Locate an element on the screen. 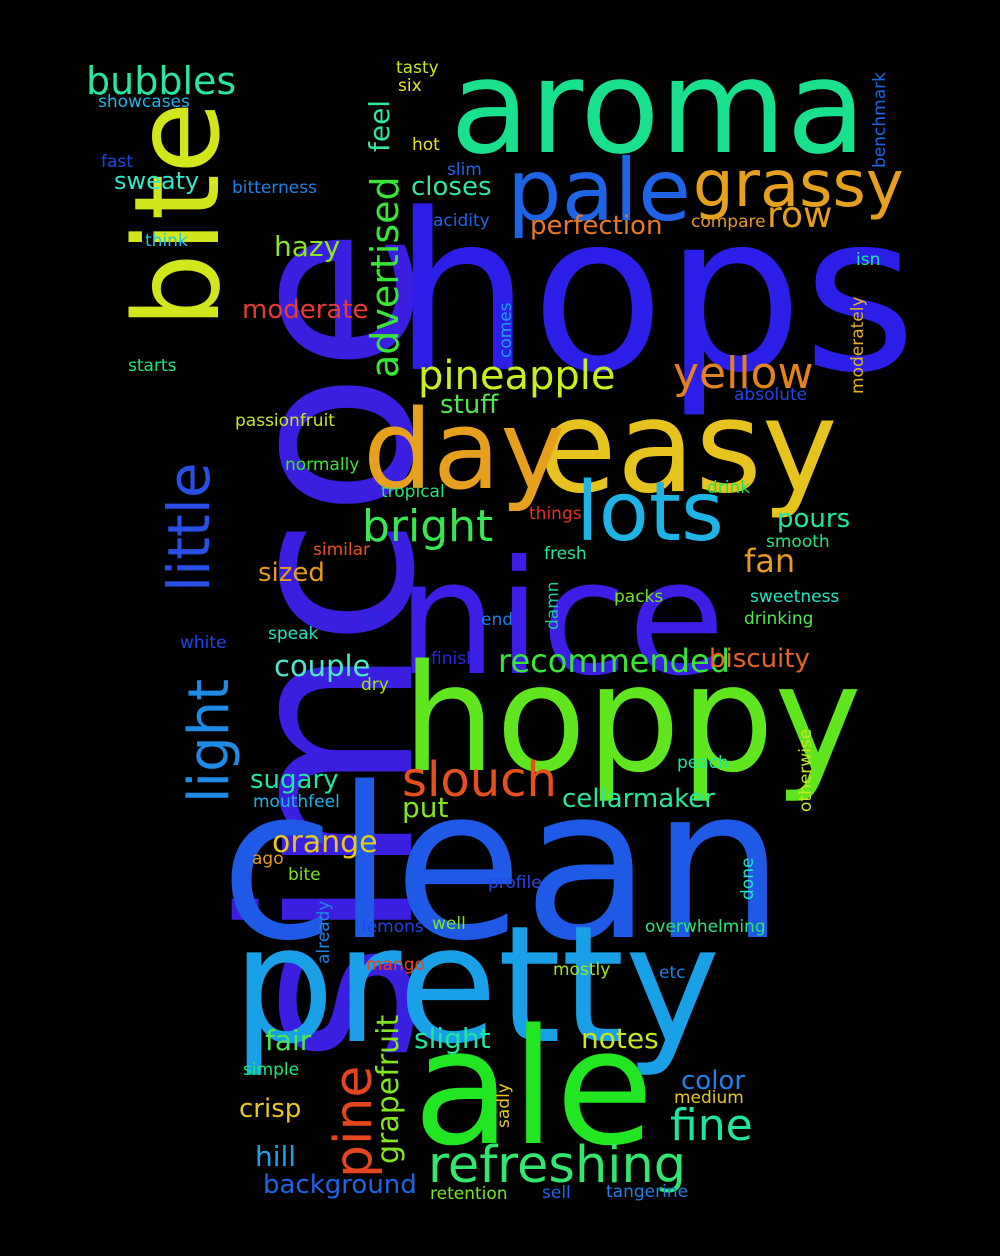 The height and width of the screenshot is (1256, 1000). word-ish: ish is located at coordinates (374, 617).